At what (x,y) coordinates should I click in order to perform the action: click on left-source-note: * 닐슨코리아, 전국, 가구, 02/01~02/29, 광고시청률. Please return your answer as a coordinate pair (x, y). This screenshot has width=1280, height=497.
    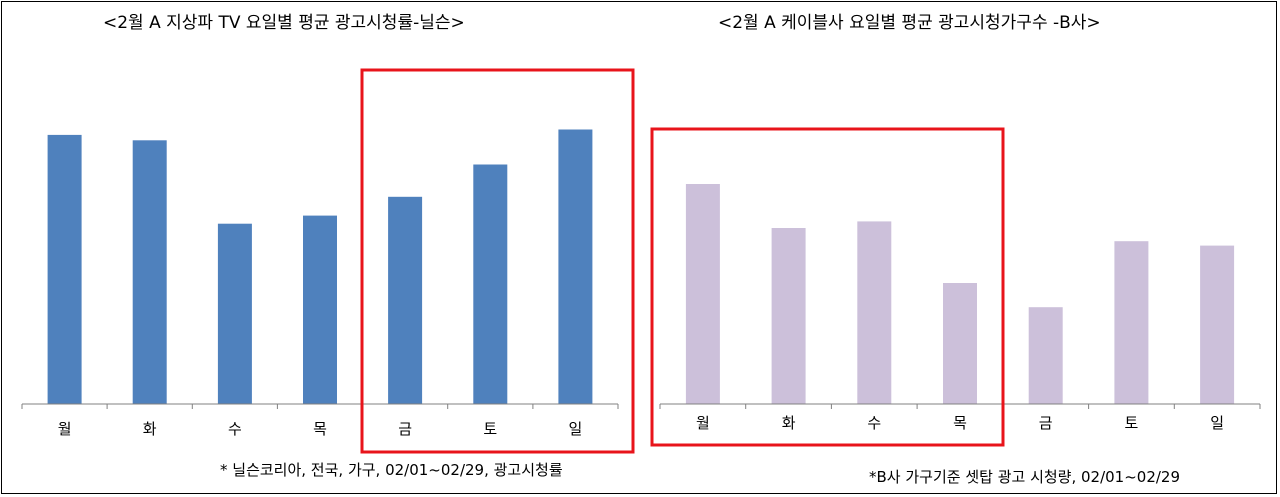
    Looking at the image, I should click on (391, 470).